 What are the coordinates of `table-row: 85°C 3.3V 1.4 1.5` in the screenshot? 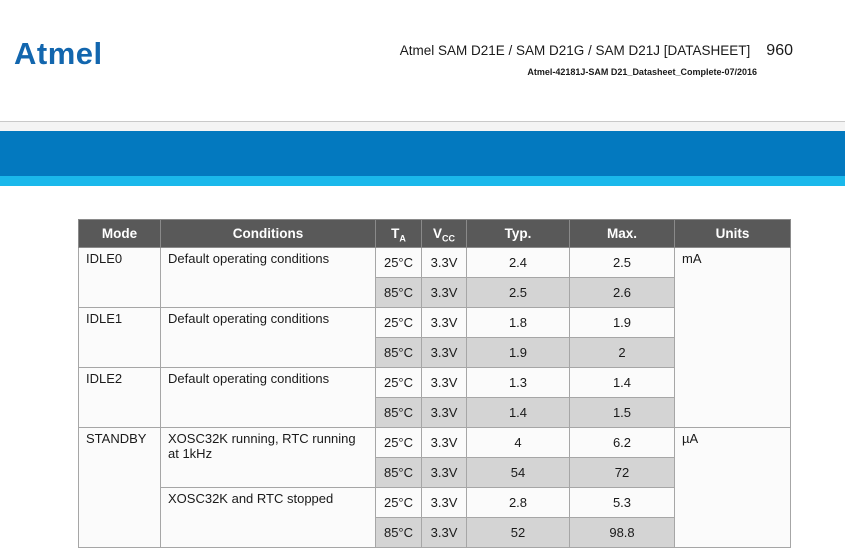 It's located at (435, 412).